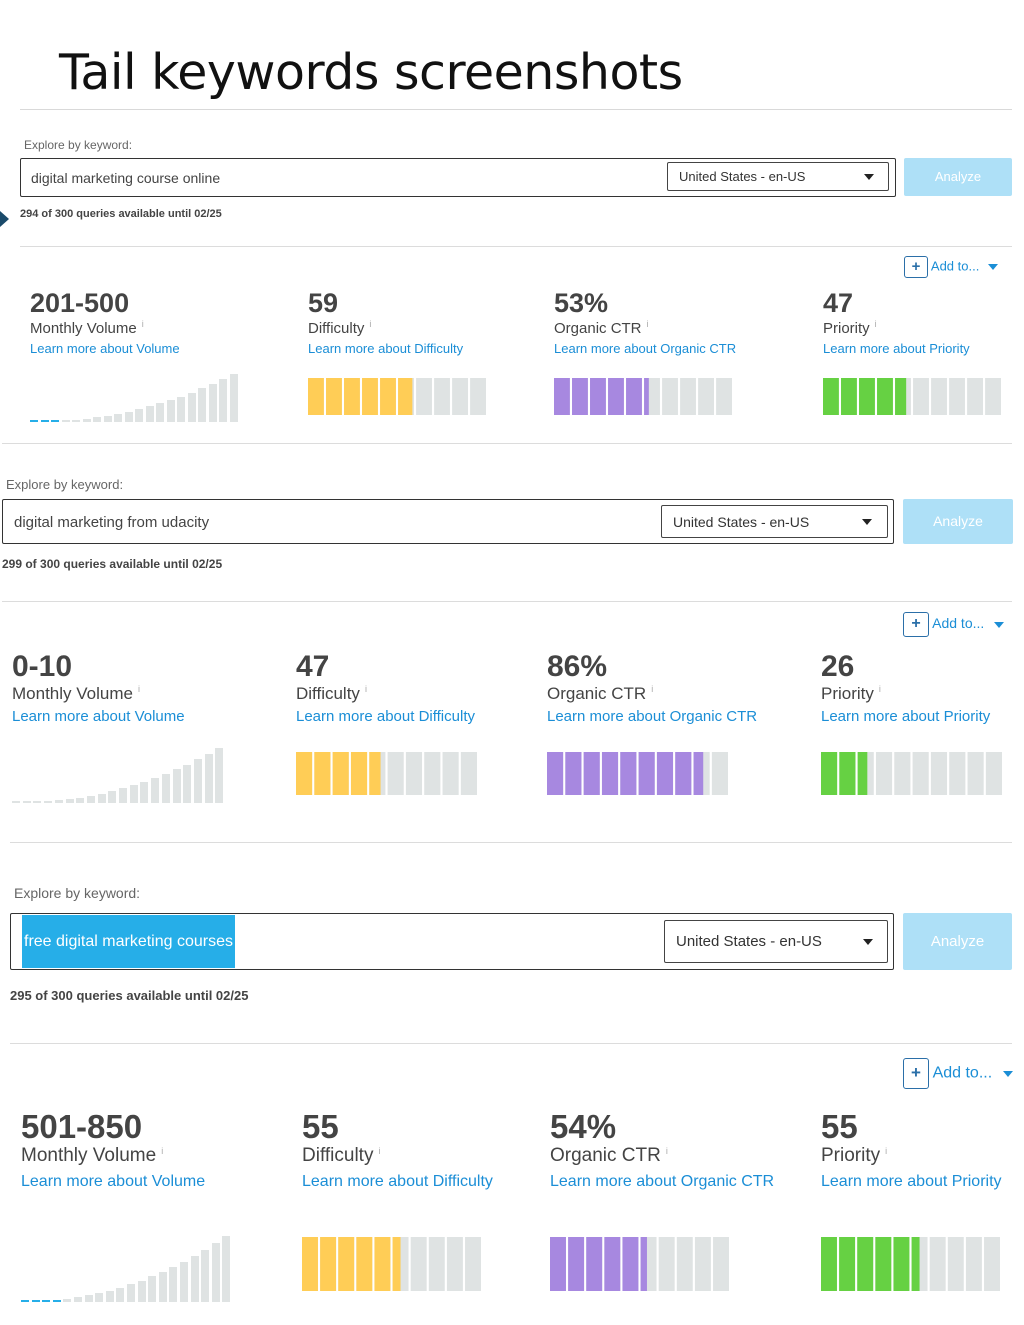 Image resolution: width=1024 pixels, height=1325 pixels. What do you see at coordinates (916, 267) in the screenshot?
I see `plus-box-icon: +` at bounding box center [916, 267].